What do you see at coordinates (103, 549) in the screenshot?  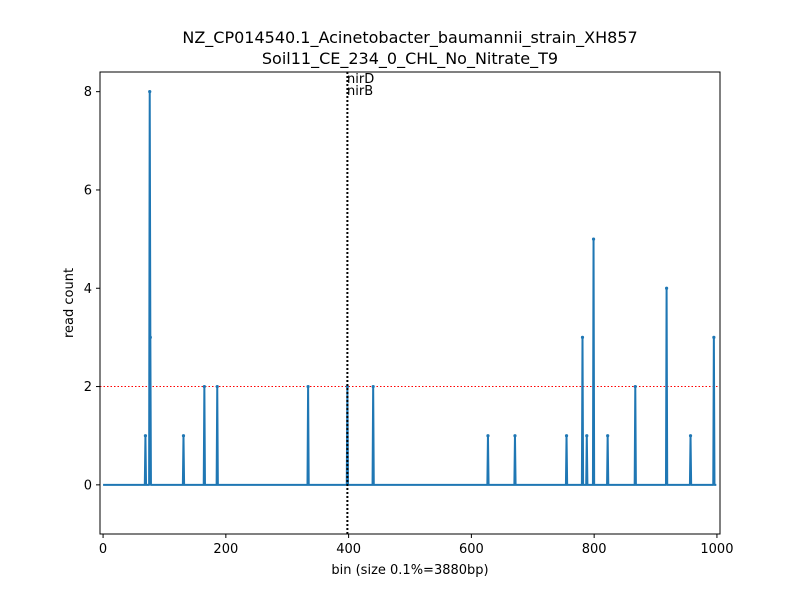 I see `x-tick-label: 0` at bounding box center [103, 549].